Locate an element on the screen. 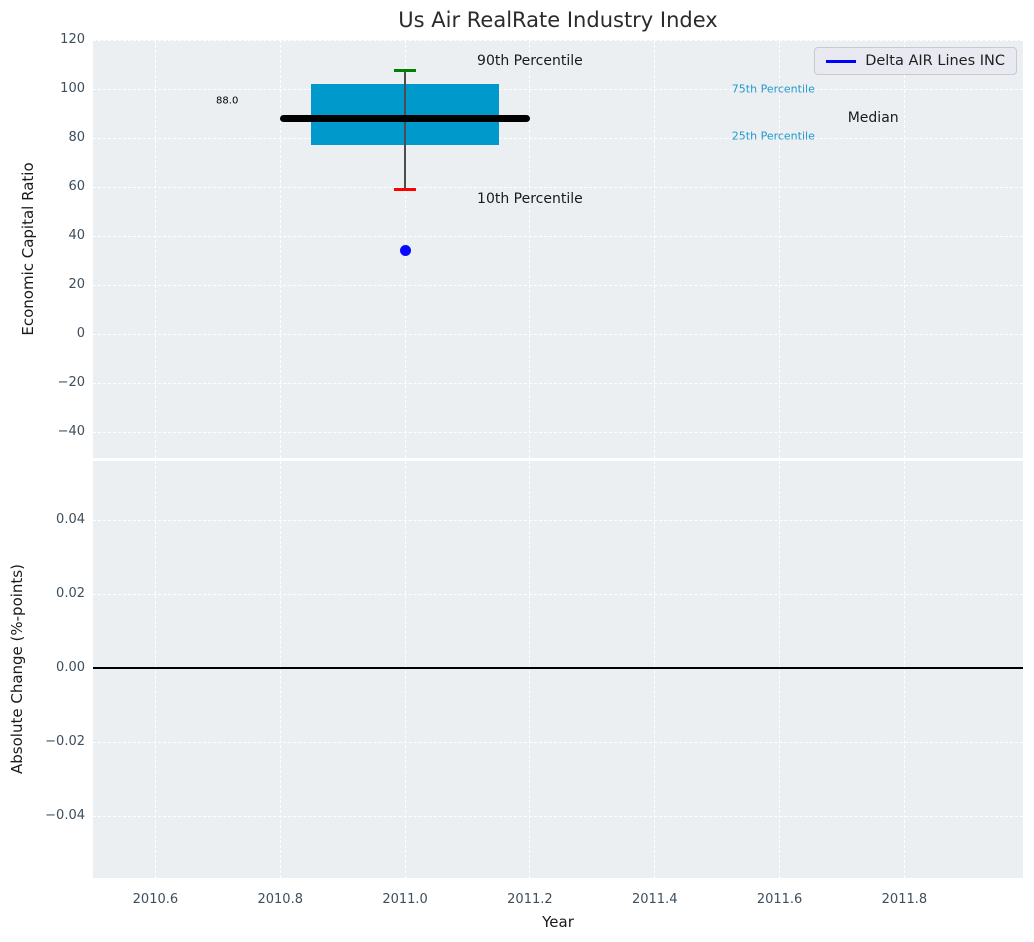  y-tick-label: −40 is located at coordinates (71, 432).